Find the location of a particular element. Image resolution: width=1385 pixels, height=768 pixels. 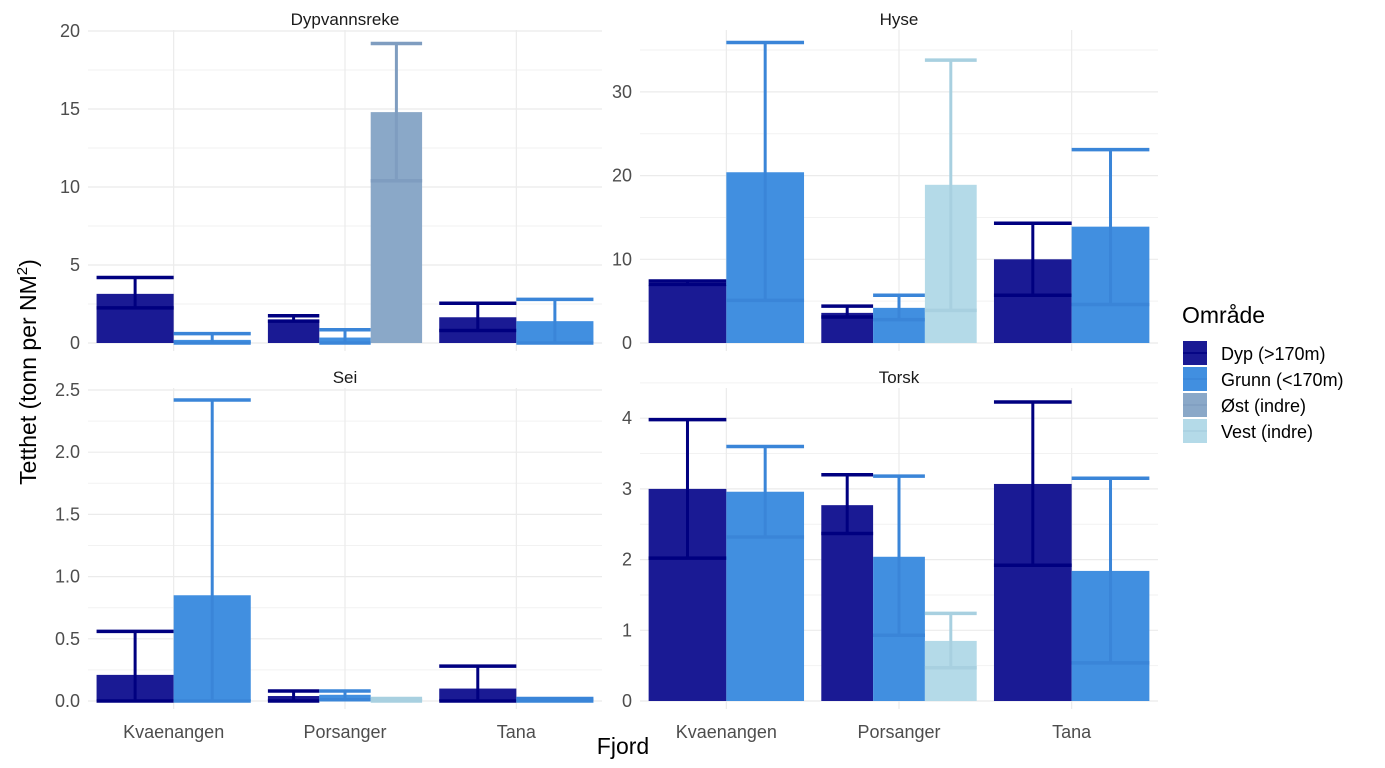

y-axis-title-main: Tetthet (tonn per NM is located at coordinates (28, 380).